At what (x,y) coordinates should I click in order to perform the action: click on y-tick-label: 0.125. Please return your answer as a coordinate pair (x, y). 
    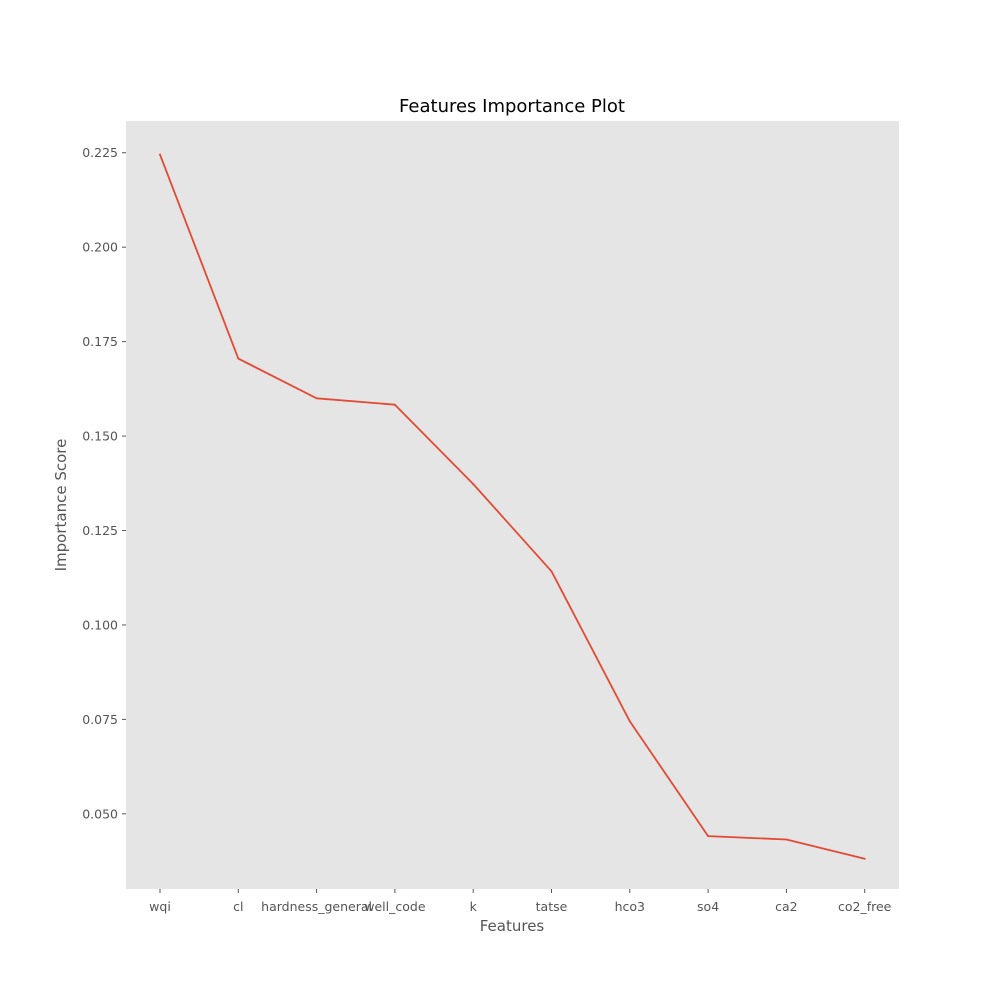
    Looking at the image, I should click on (100, 530).